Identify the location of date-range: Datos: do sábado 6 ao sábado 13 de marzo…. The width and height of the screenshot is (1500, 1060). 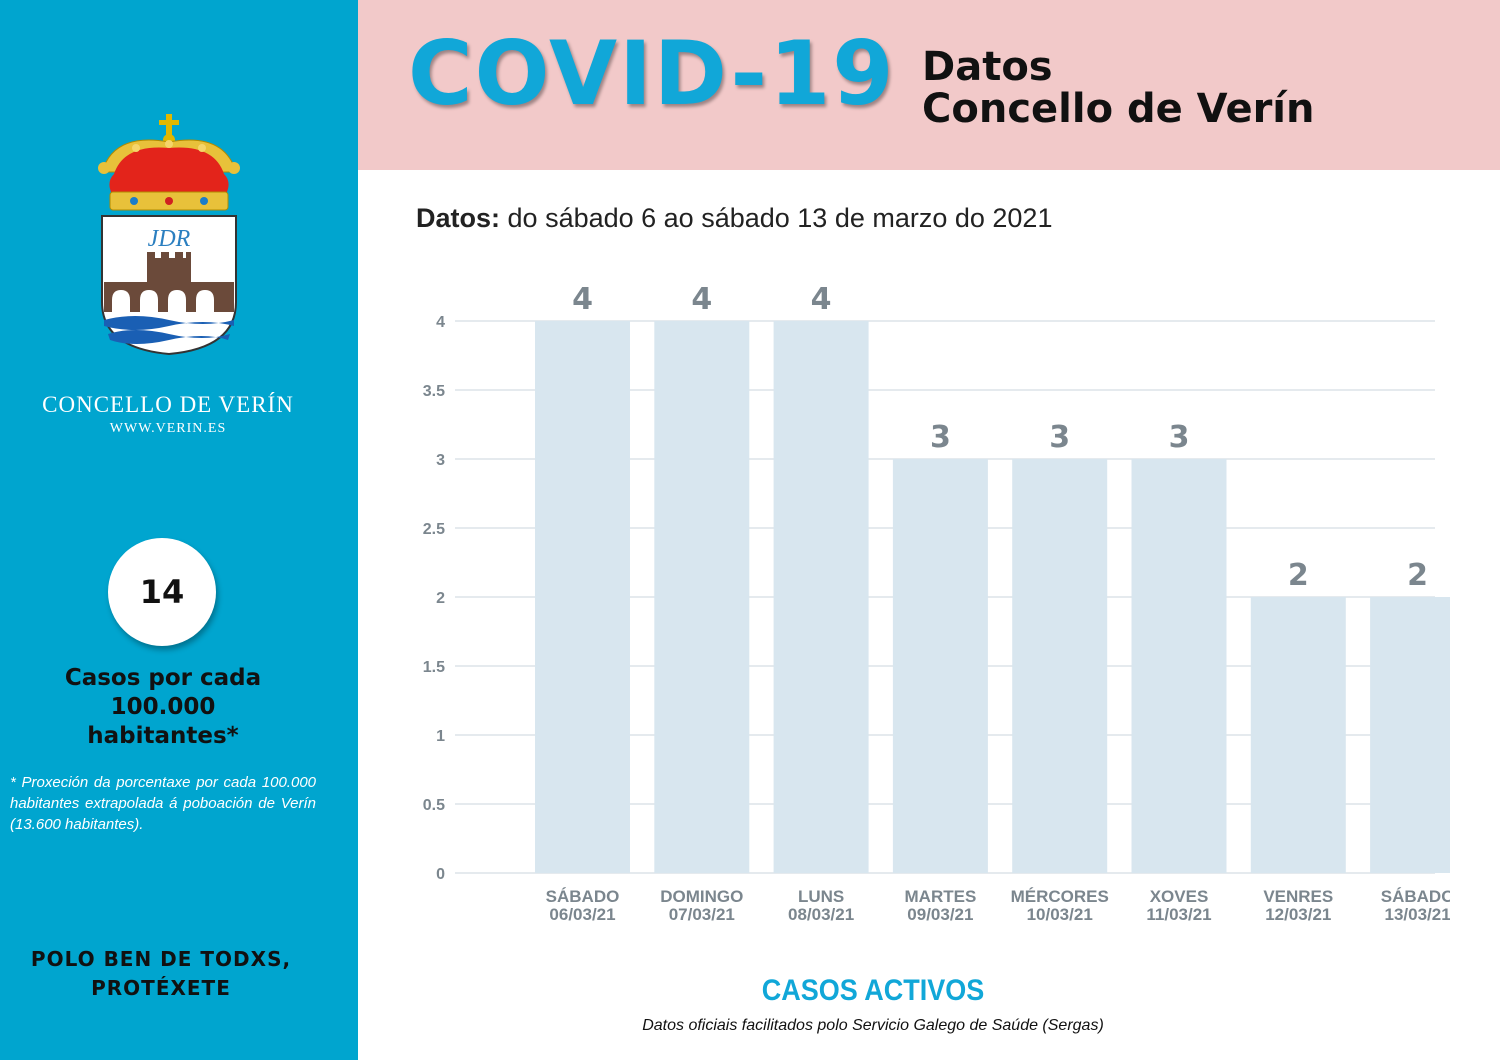
(734, 218).